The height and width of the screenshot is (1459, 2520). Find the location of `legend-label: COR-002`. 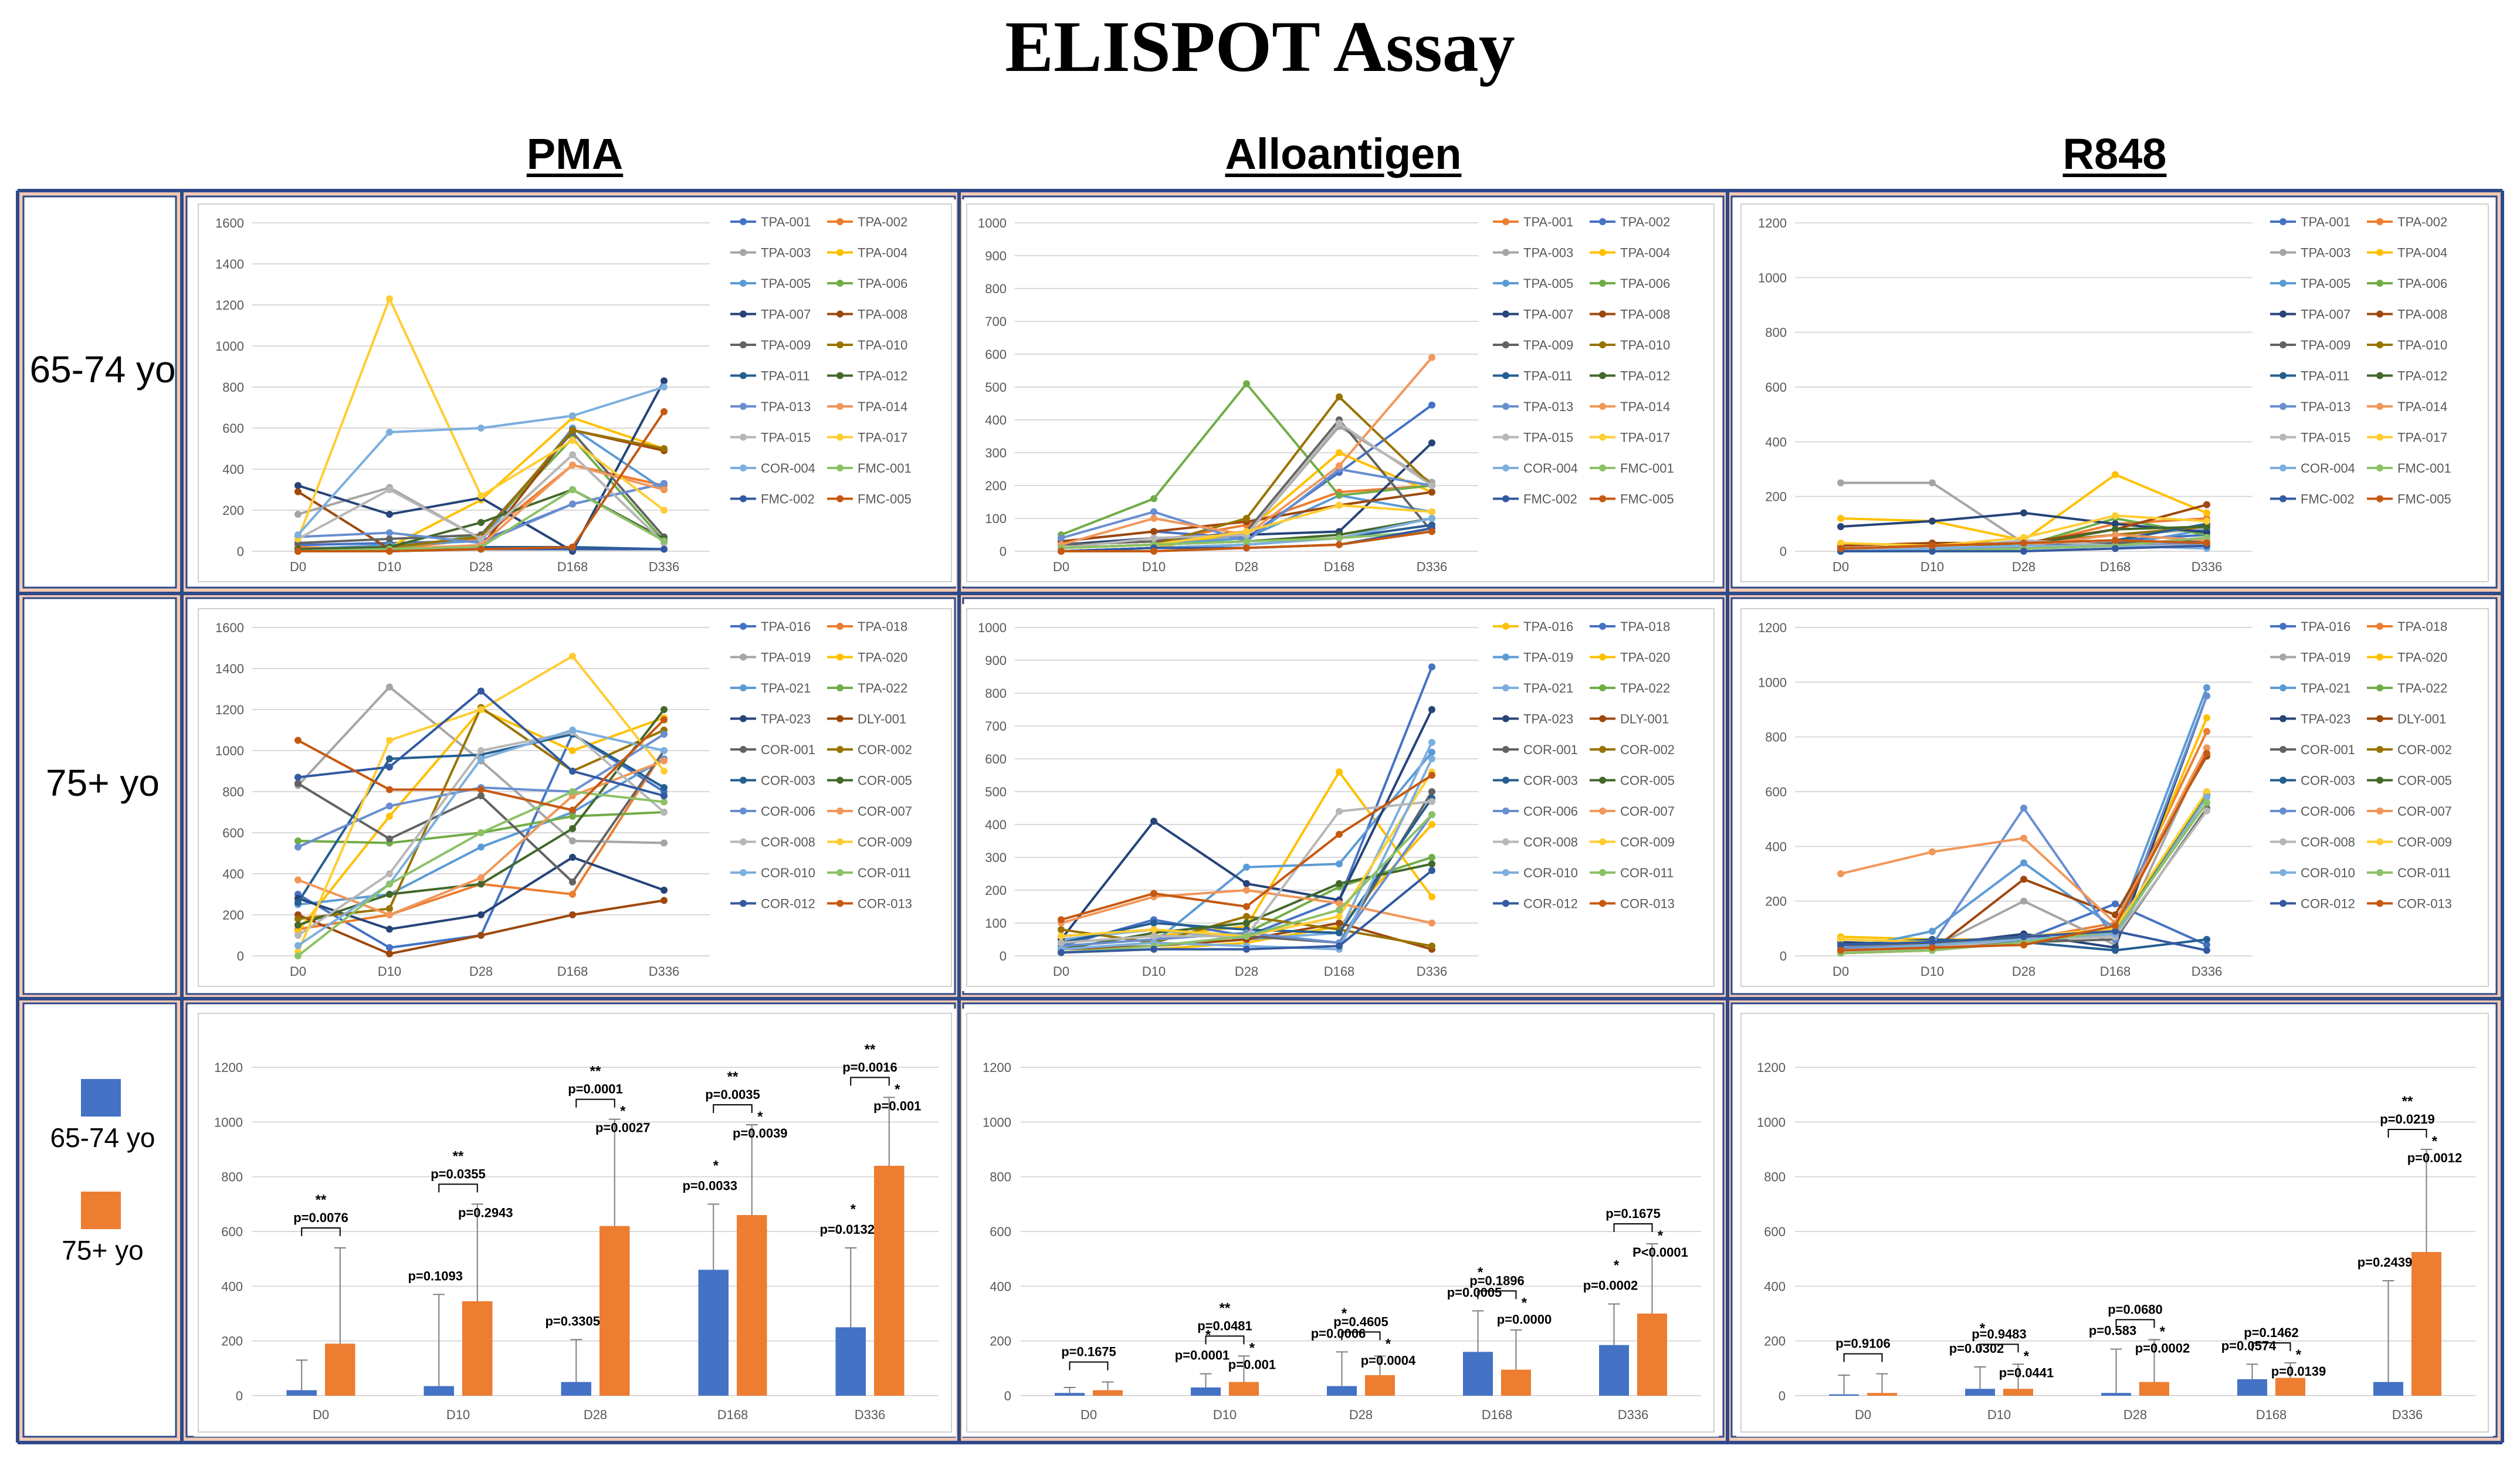

legend-label: COR-002 is located at coordinates (2424, 750).